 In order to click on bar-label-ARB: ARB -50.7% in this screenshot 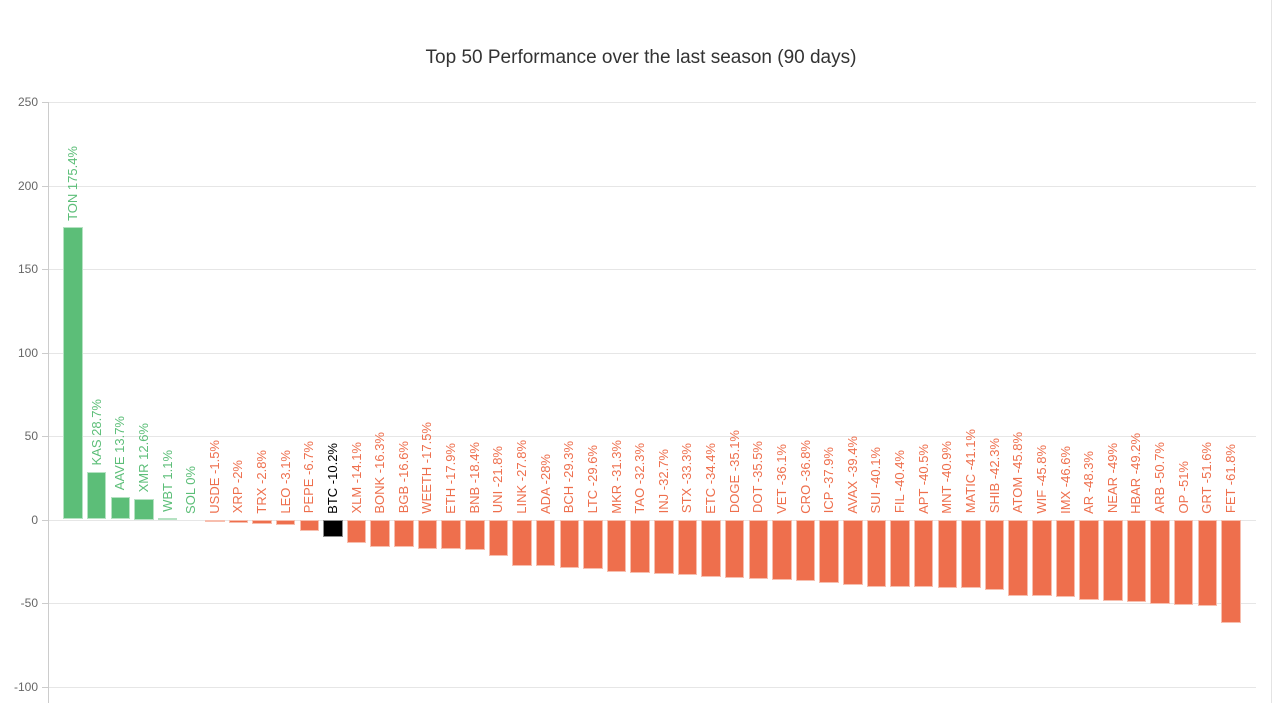, I will do `click(1159, 477)`.